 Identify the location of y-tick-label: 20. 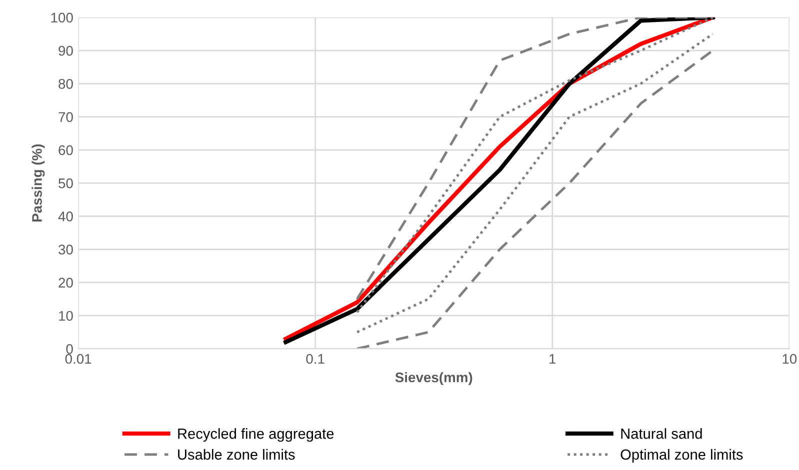
(65, 283).